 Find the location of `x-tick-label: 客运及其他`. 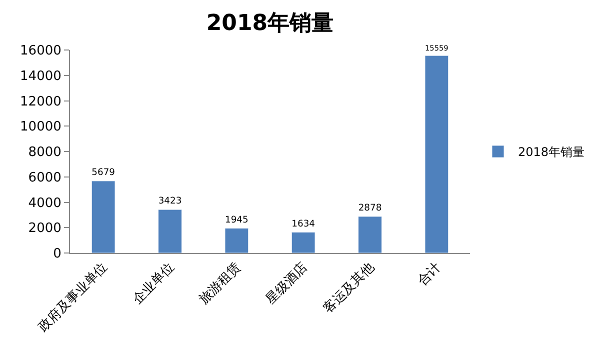

x-tick-label: 客运及其他 is located at coordinates (349, 287).